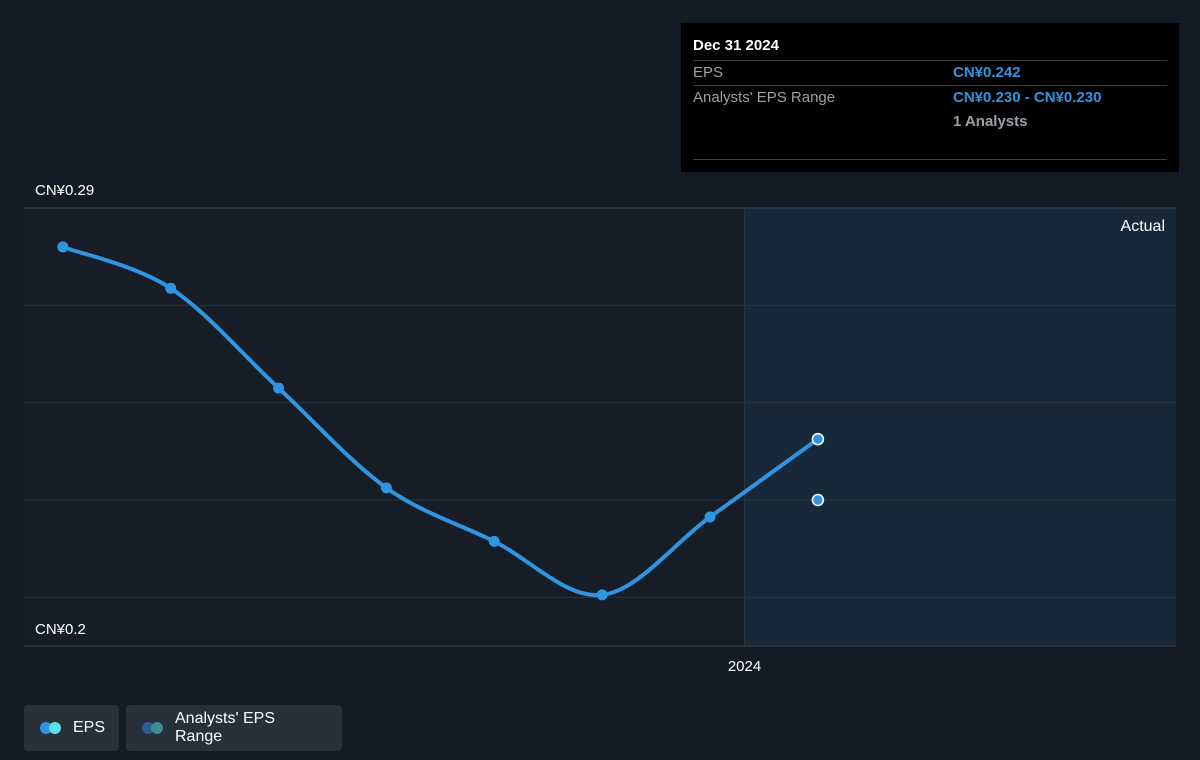  Describe the element at coordinates (818, 500) in the screenshot. I see `analyst-range-point` at that location.